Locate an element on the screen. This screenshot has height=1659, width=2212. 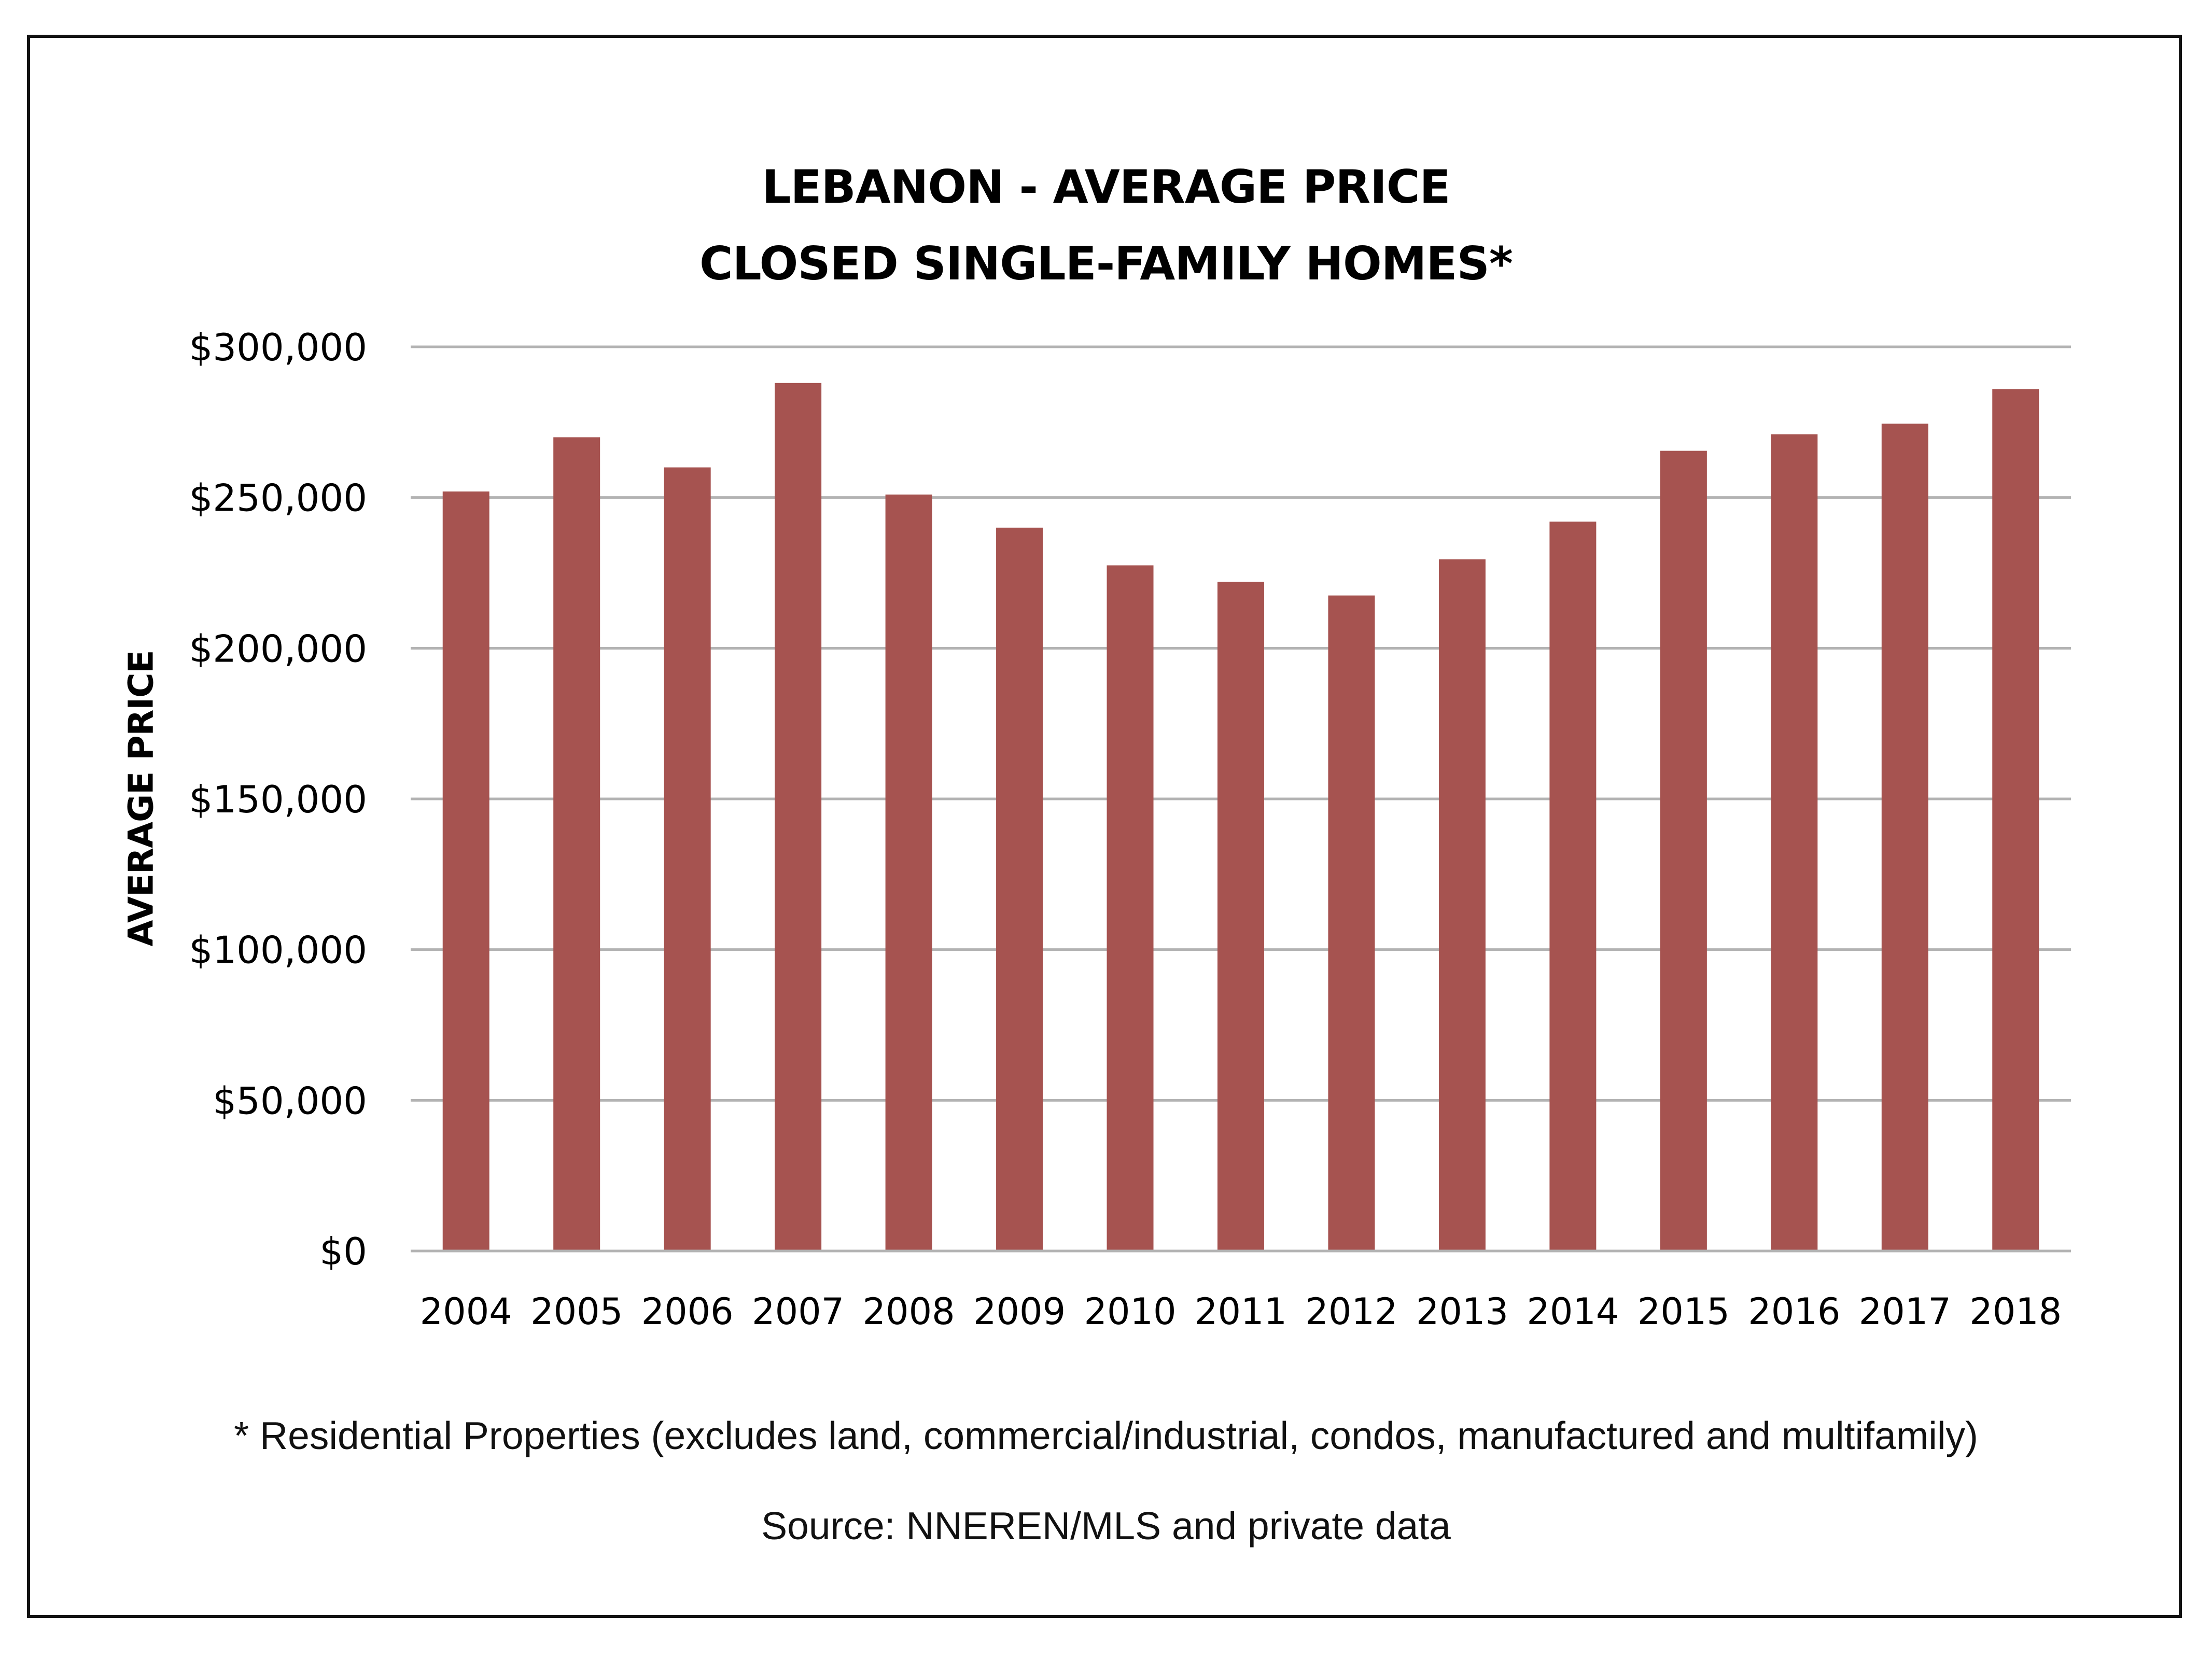
x-tick-label: 2005 is located at coordinates (576, 1311).